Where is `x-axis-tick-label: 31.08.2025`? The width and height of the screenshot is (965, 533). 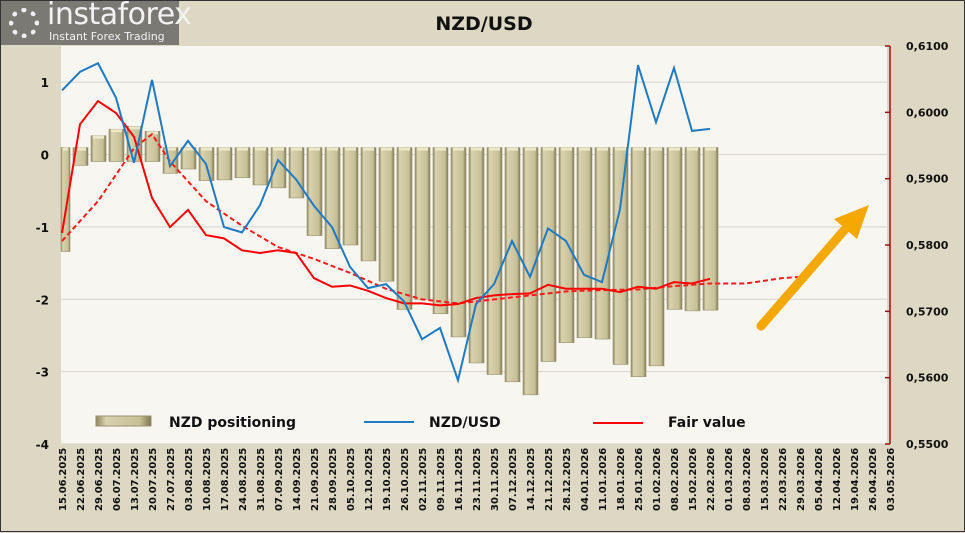
x-axis-tick-label: 31.08.2025 is located at coordinates (261, 479).